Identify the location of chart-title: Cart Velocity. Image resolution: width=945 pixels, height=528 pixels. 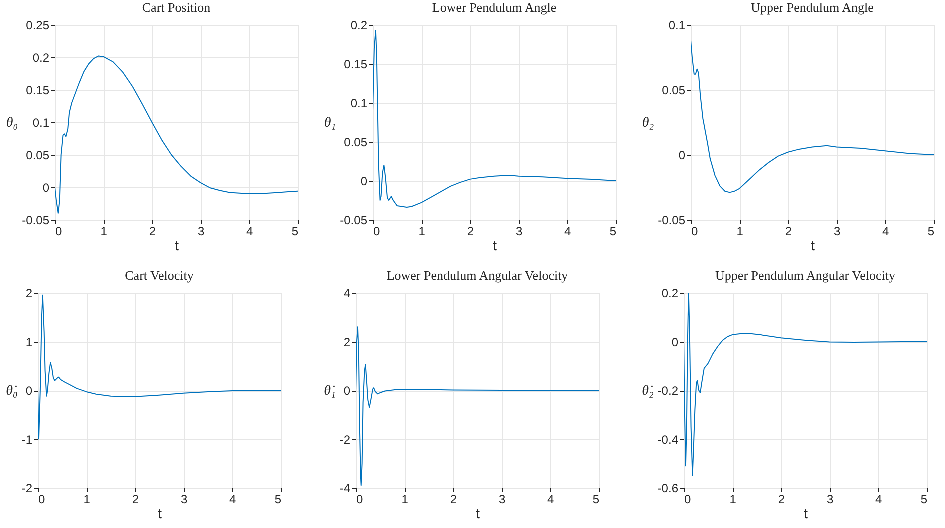
(159, 275).